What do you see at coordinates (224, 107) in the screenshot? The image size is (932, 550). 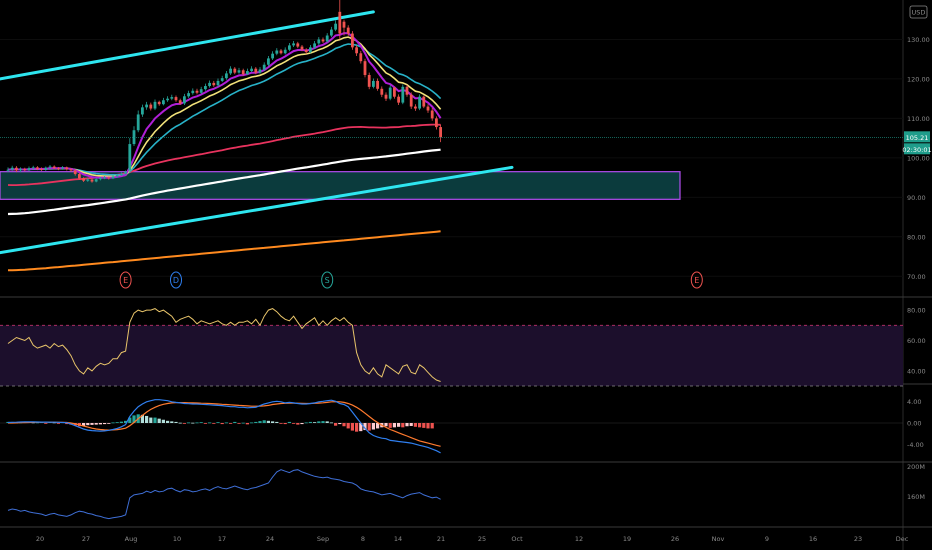 I see `ema-21-line` at bounding box center [224, 107].